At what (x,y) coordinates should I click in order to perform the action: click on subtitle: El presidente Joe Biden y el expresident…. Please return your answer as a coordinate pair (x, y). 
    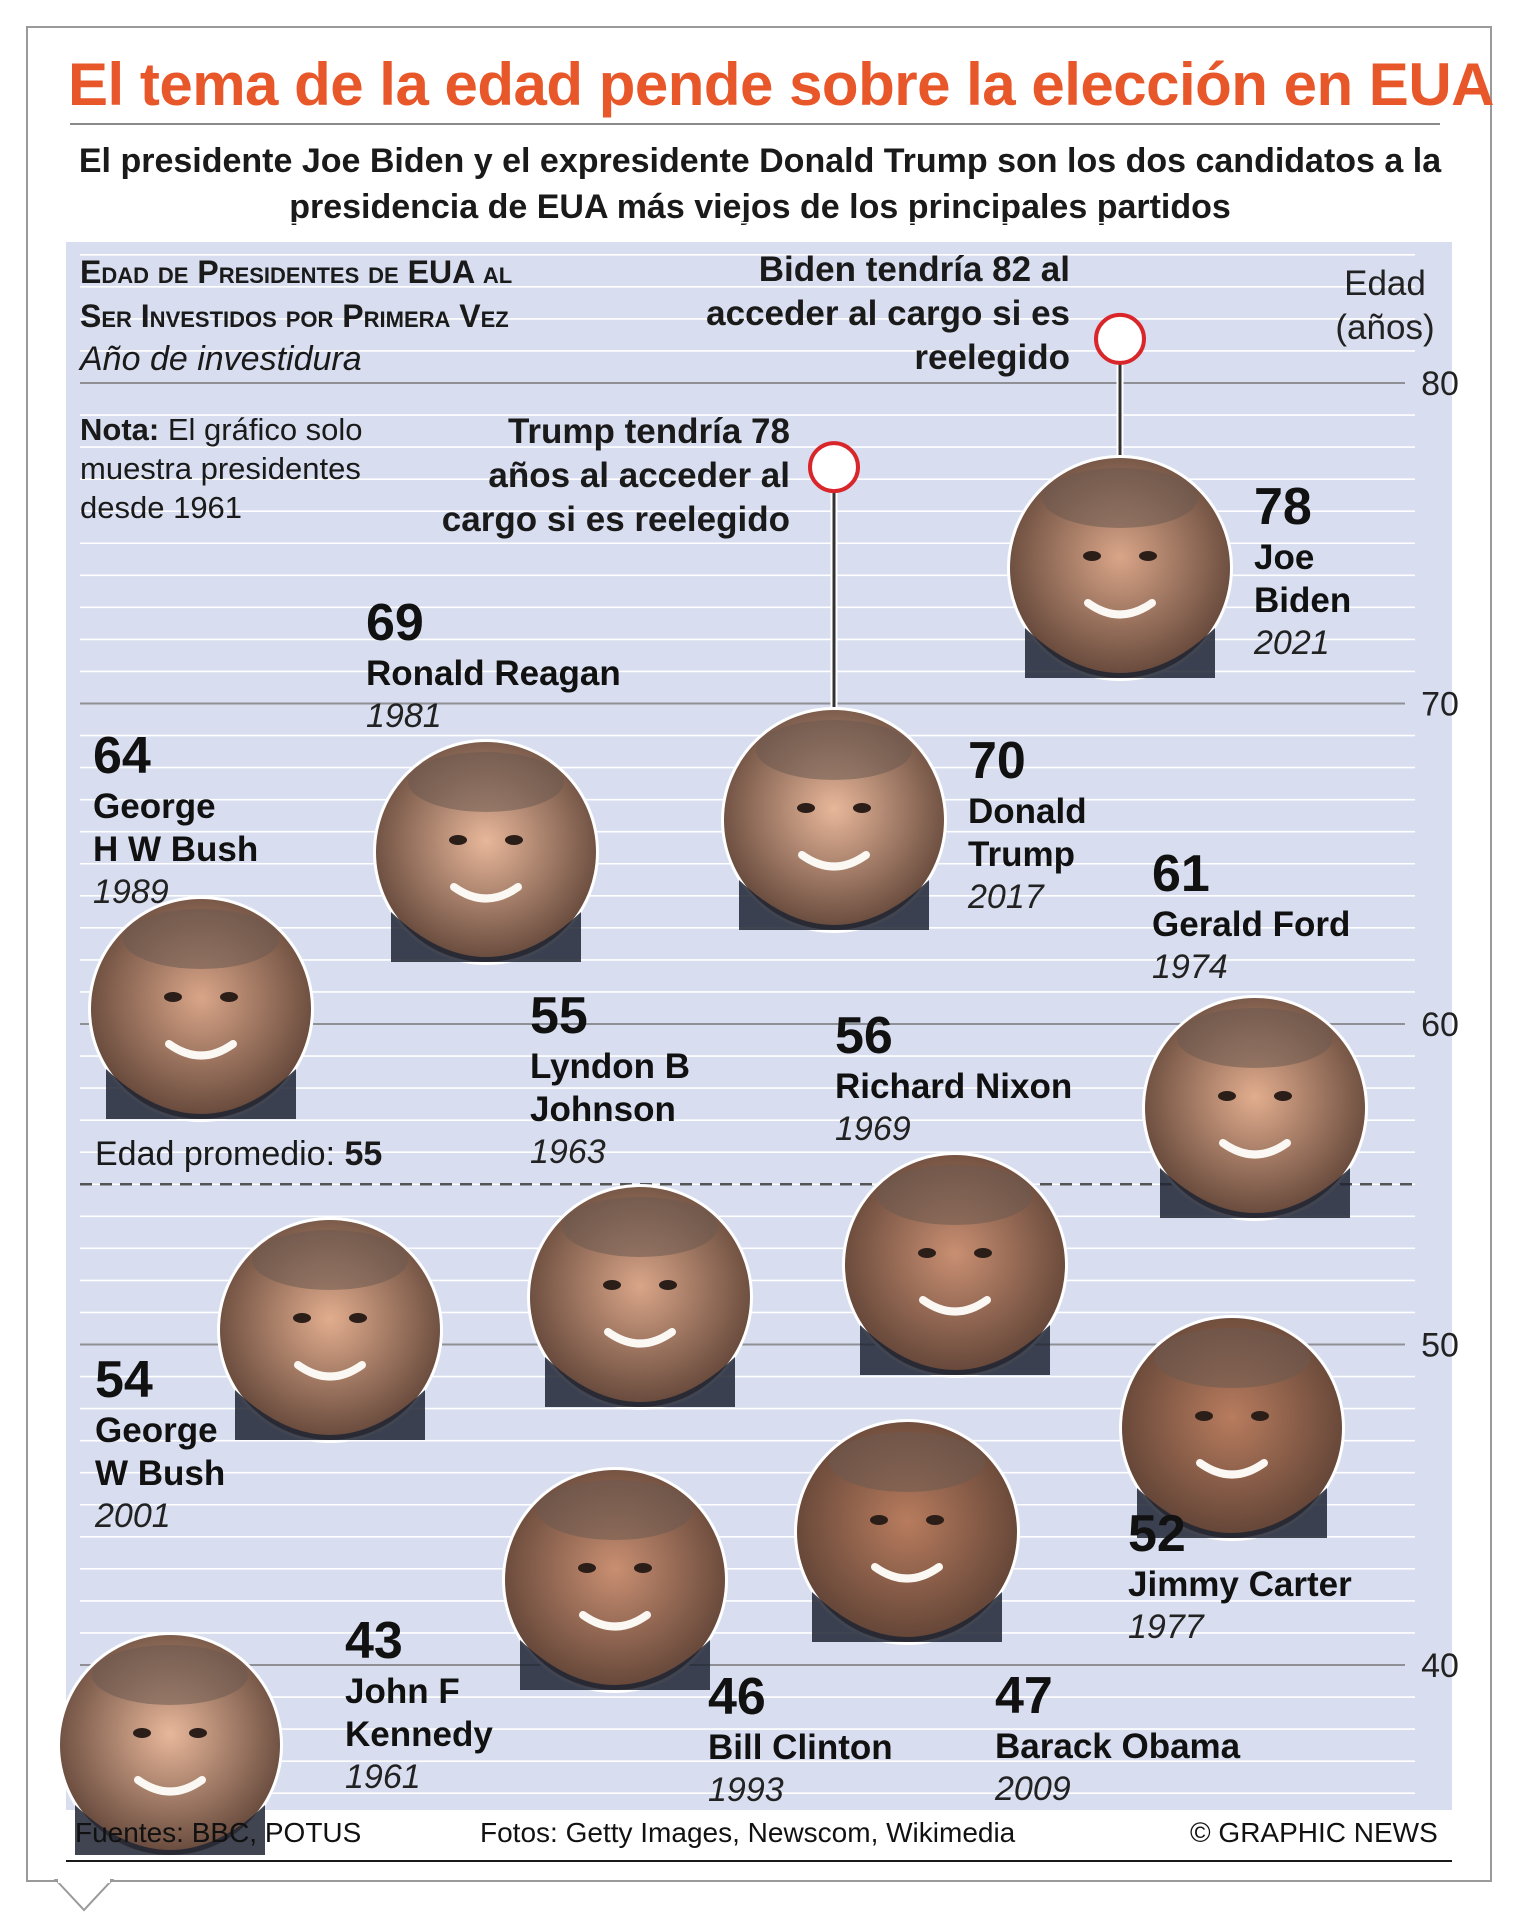
    Looking at the image, I should click on (760, 184).